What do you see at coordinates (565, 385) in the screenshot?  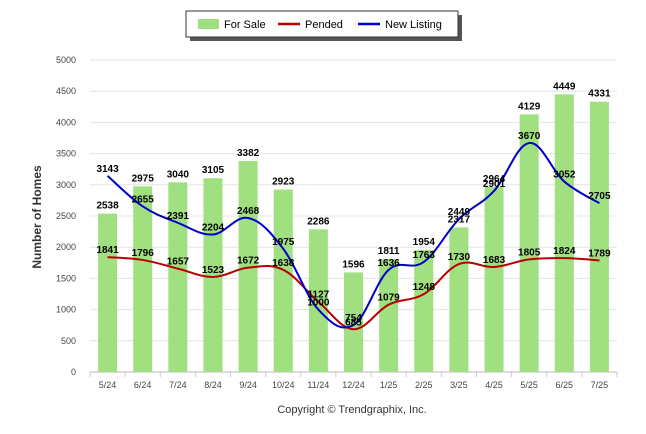 I see `x-tick-label: 6/25` at bounding box center [565, 385].